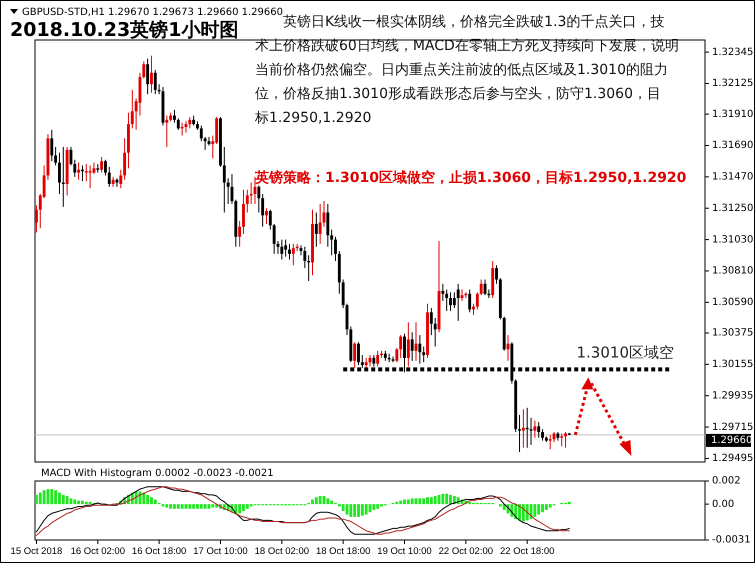  I want to click on y-tick-label: 1.30810, so click(733, 271).